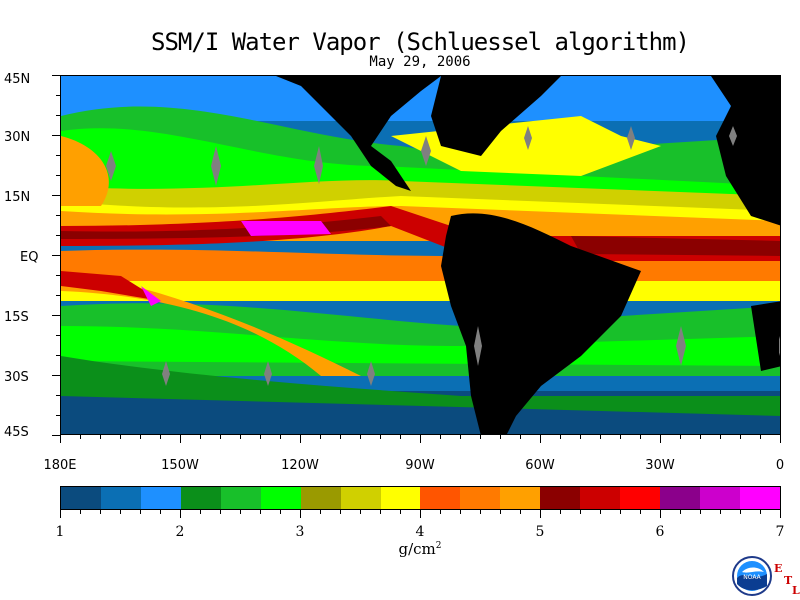  Describe the element at coordinates (540, 532) in the screenshot. I see `colorbar-label-5: 5` at that location.